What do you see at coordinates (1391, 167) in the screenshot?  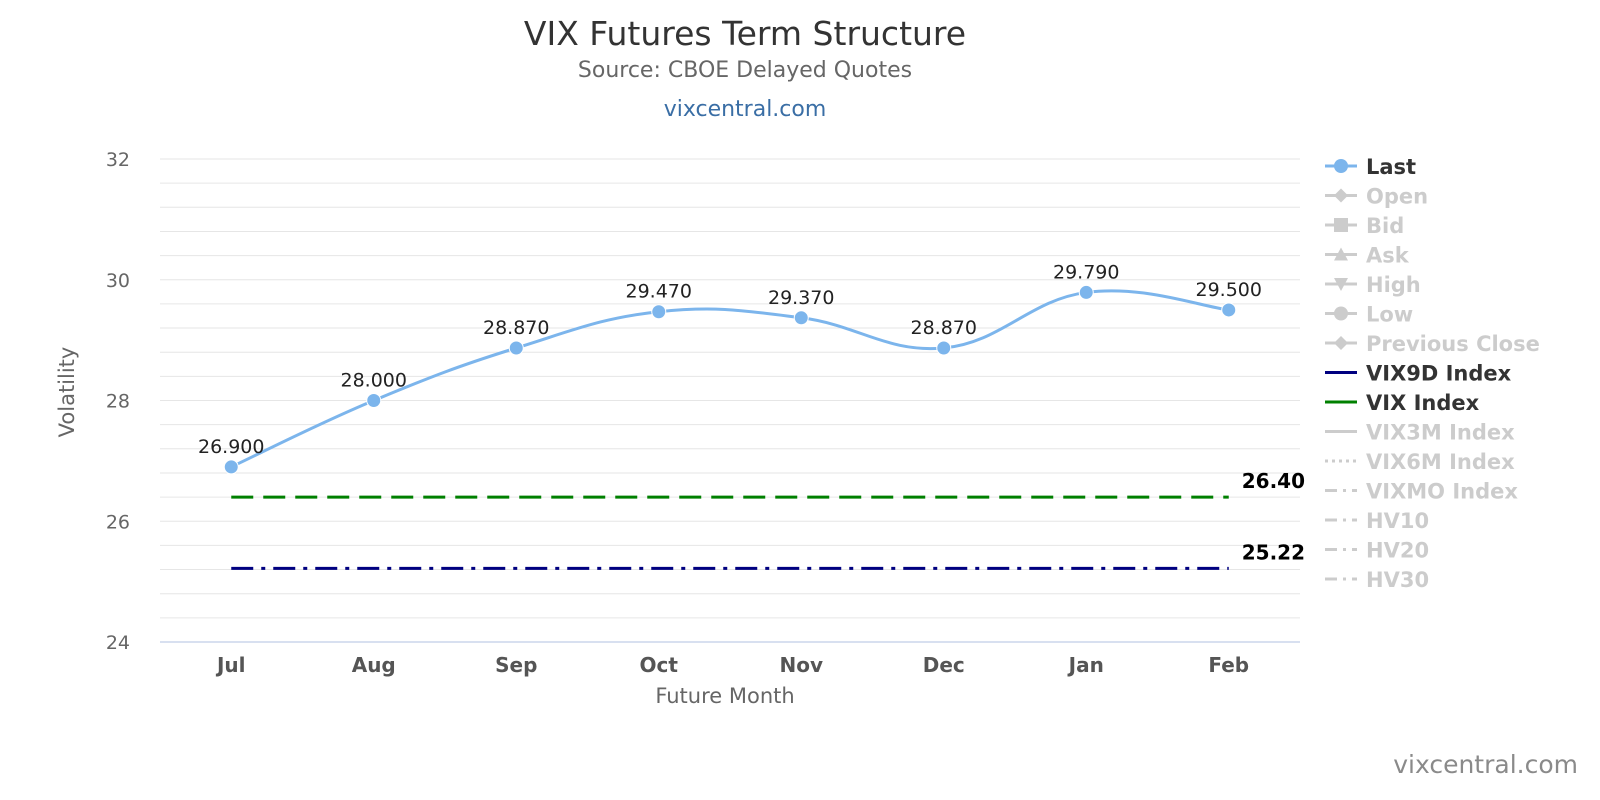 I see `legend-label: Last` at bounding box center [1391, 167].